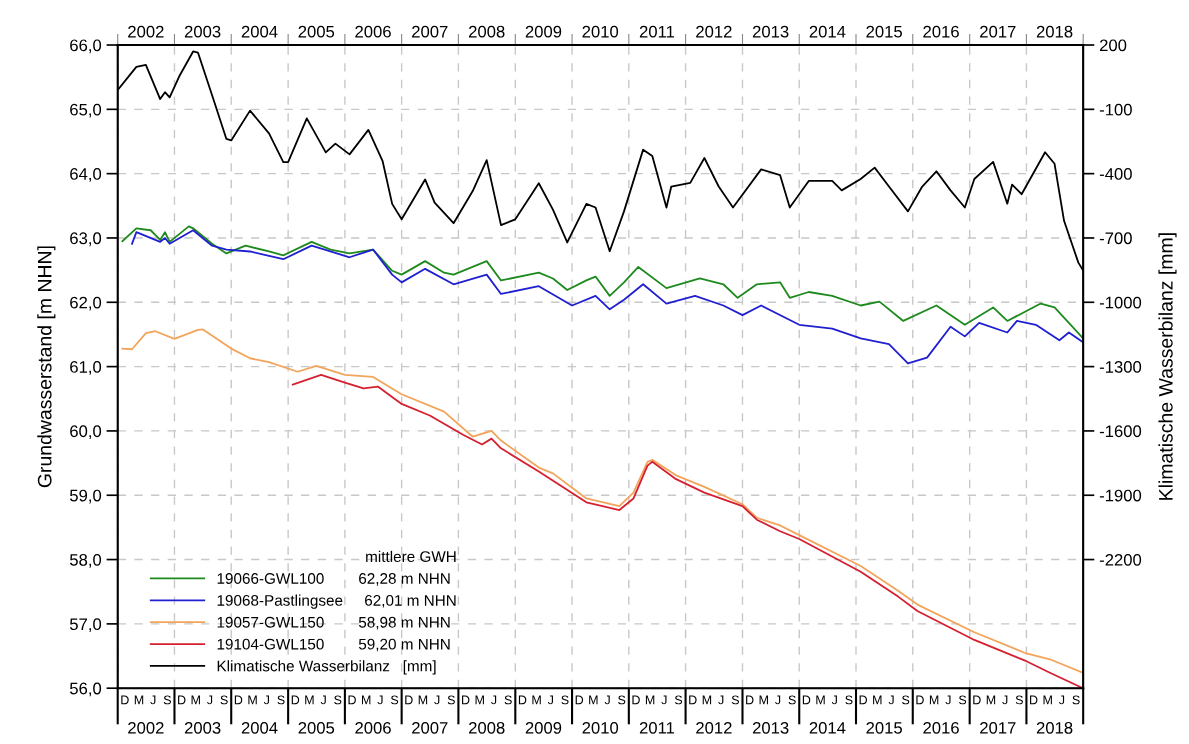 This screenshot has width=1189, height=744. I want to click on y-tick-label: 60,0, so click(86, 432).